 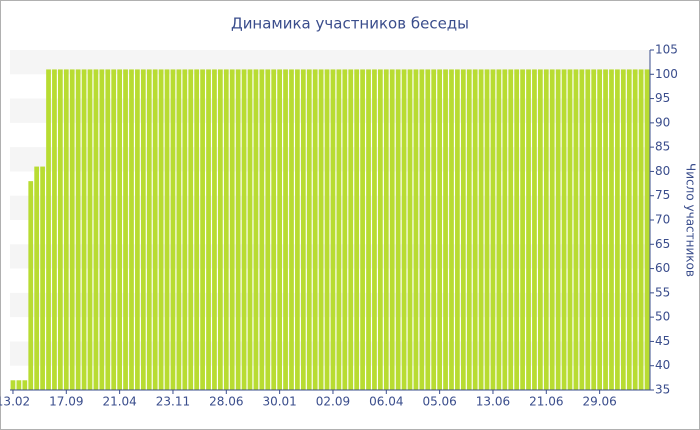 What do you see at coordinates (66, 402) in the screenshot?
I see `x-tick-label: 17.09` at bounding box center [66, 402].